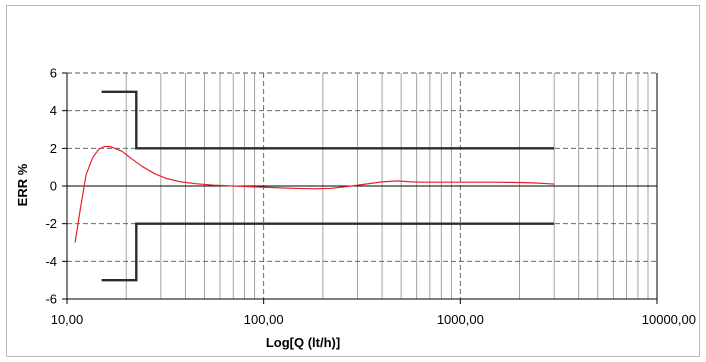 The width and height of the screenshot is (706, 362). I want to click on x-tick-label: 1000,00, so click(460, 319).